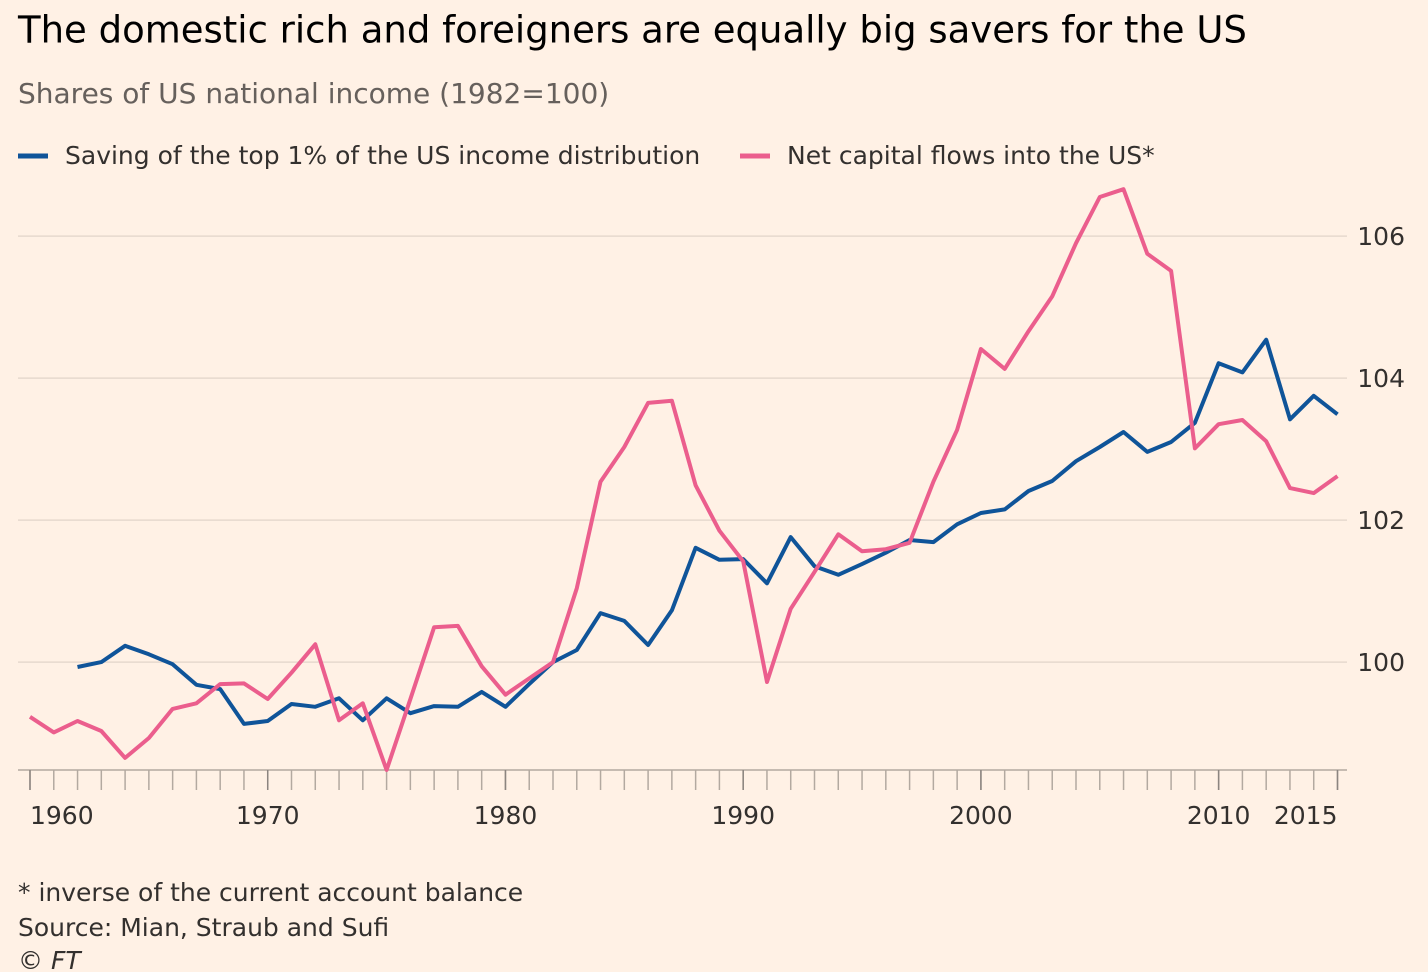  Describe the element at coordinates (1381, 378) in the screenshot. I see `y-tick-label: 104` at that location.